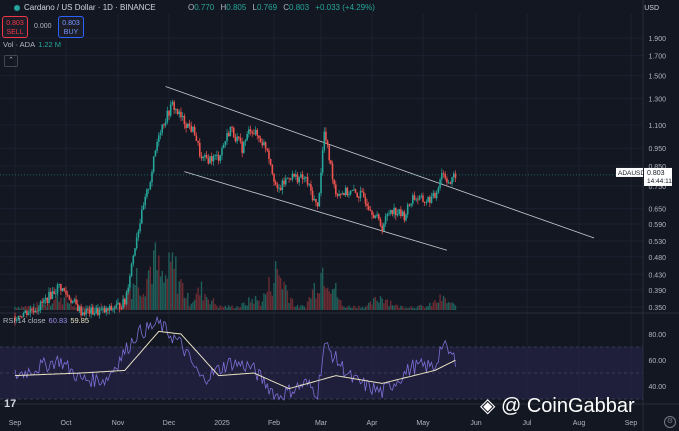 Image resolution: width=679 pixels, height=431 pixels. I want to click on volume-bars, so click(235, 276).